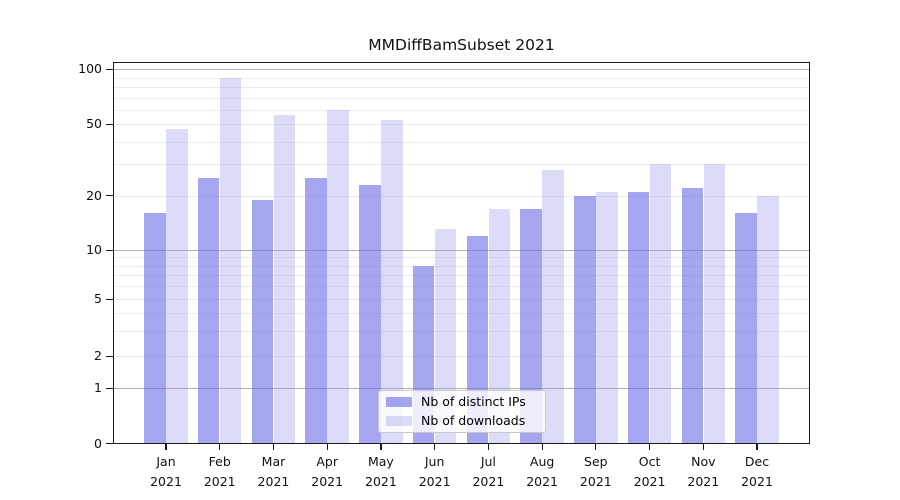 The image size is (900, 500). What do you see at coordinates (585, 319) in the screenshot?
I see `bar-ips-sep` at bounding box center [585, 319].